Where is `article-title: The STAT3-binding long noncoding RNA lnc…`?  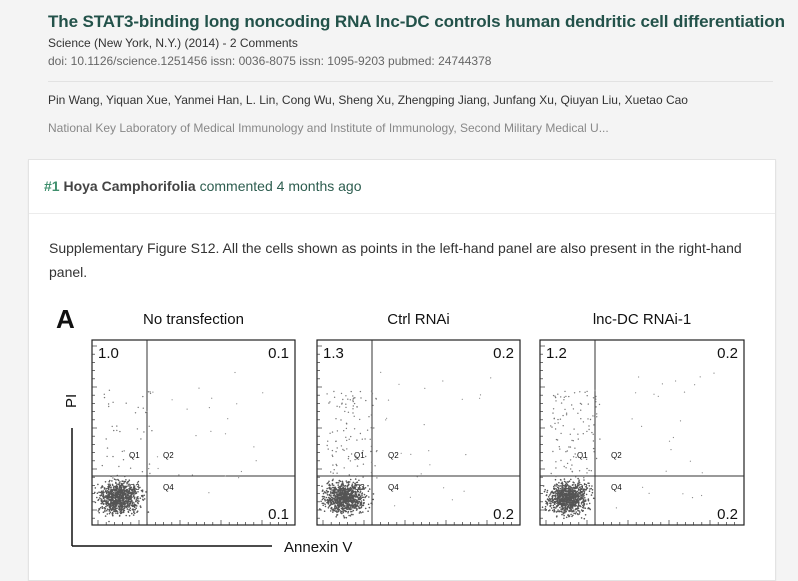
article-title: The STAT3-binding long noncoding RNA lnc… is located at coordinates (416, 21).